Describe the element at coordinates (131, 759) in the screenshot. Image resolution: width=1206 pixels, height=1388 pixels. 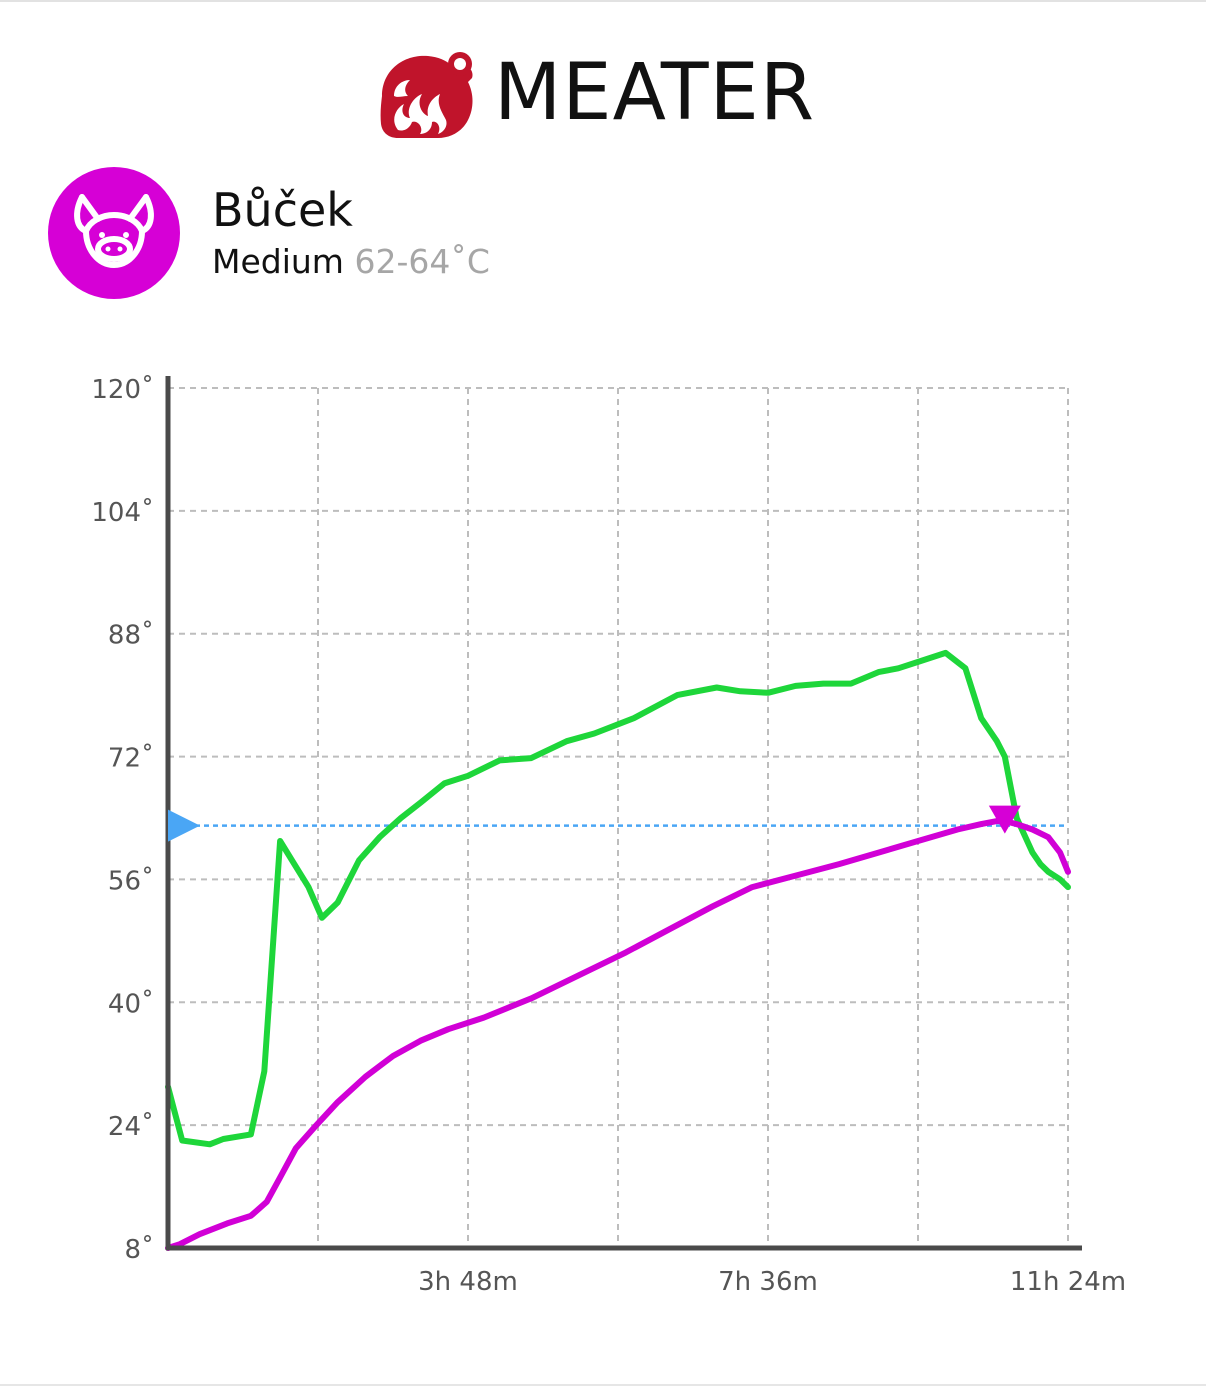
I see `y-tick-label: 72˚` at that location.